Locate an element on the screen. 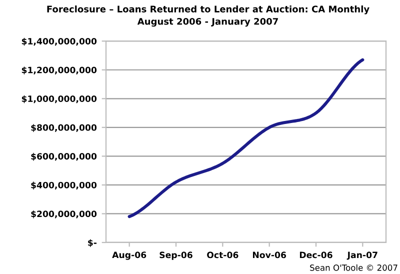  y-tick-label: $800,000,000 is located at coordinates (64, 128).